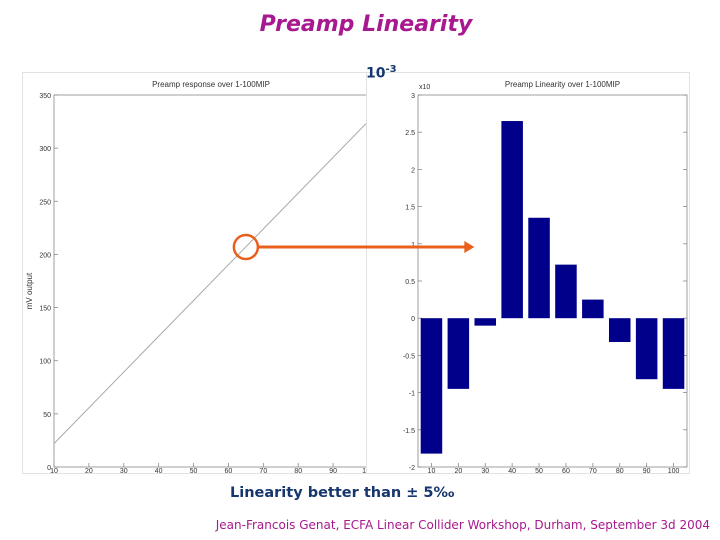  I want to click on y-tick-label: 250, so click(45, 202).